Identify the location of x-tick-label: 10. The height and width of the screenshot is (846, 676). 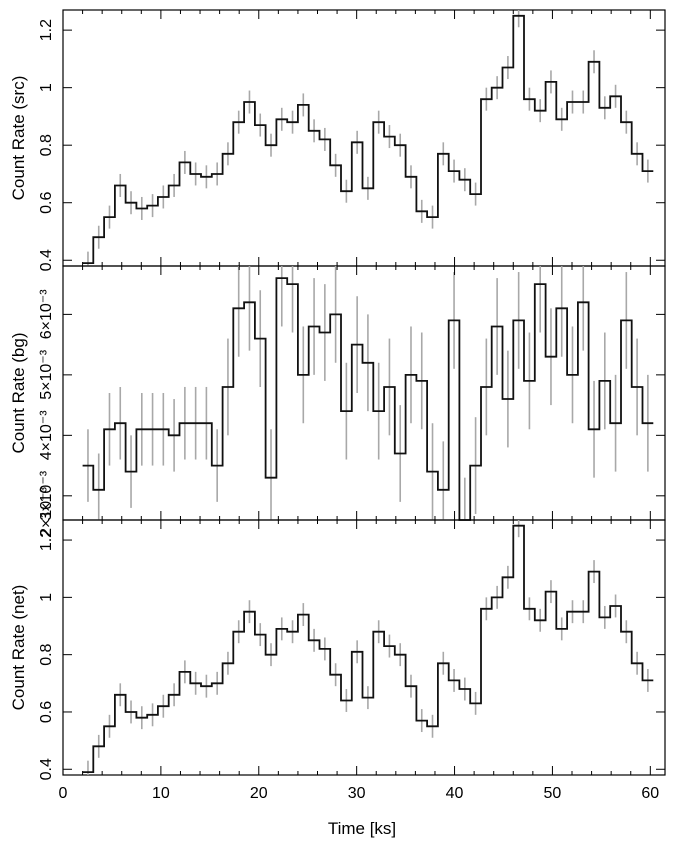
(161, 793).